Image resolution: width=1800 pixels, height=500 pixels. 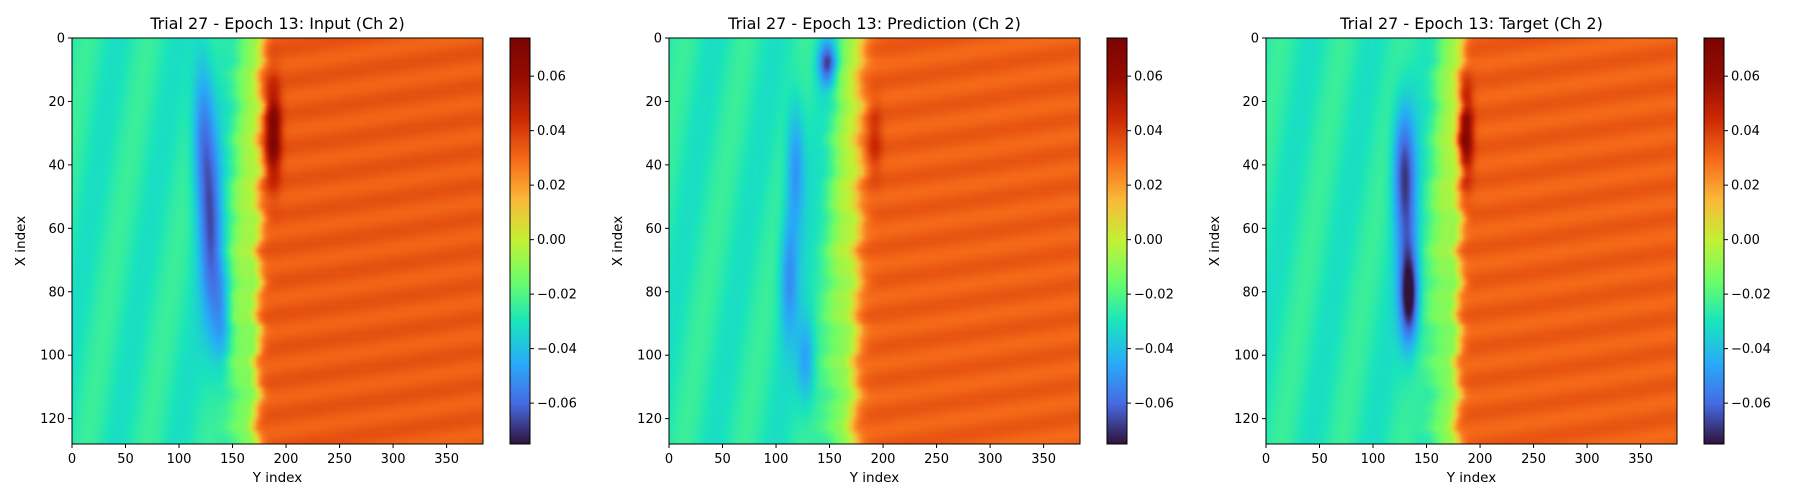 What do you see at coordinates (1471, 23) in the screenshot?
I see `chart-title: Trial 27 - Epoch 13: Target (Ch 2)` at bounding box center [1471, 23].